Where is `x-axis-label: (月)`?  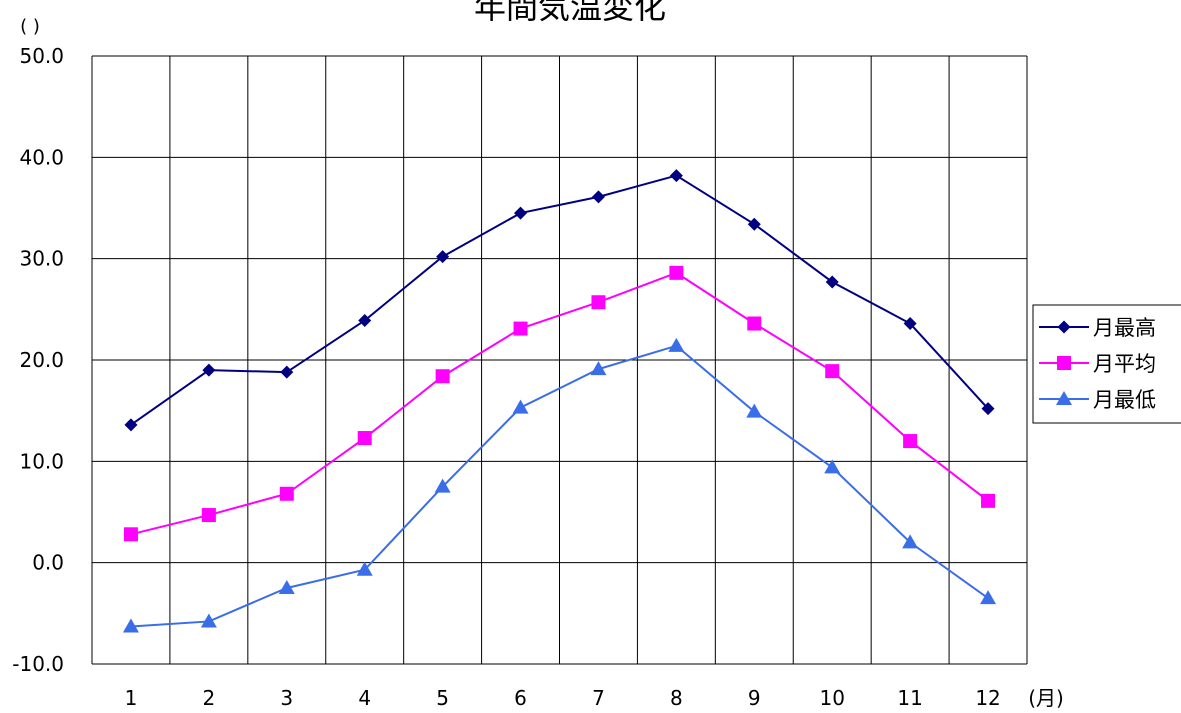
x-axis-label: (月) is located at coordinates (1046, 698).